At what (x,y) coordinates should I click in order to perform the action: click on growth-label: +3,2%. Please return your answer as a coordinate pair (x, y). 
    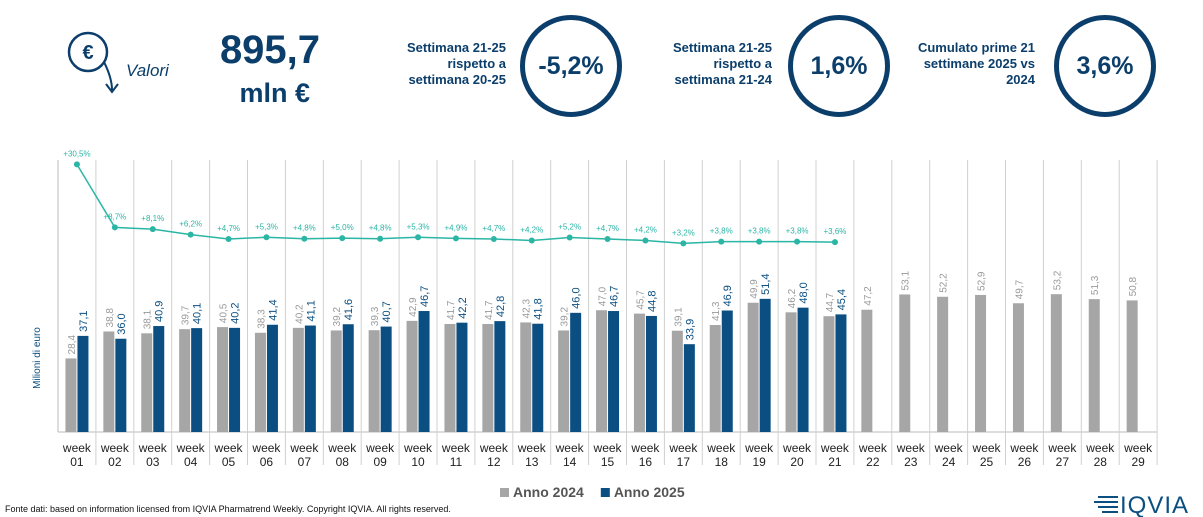
    Looking at the image, I should click on (683, 232).